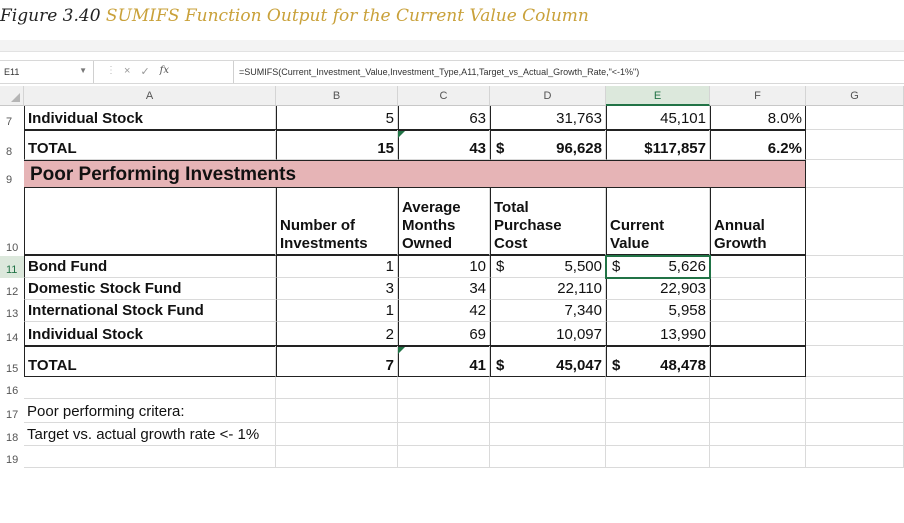 The width and height of the screenshot is (904, 523). I want to click on column-header-f: F, so click(758, 96).